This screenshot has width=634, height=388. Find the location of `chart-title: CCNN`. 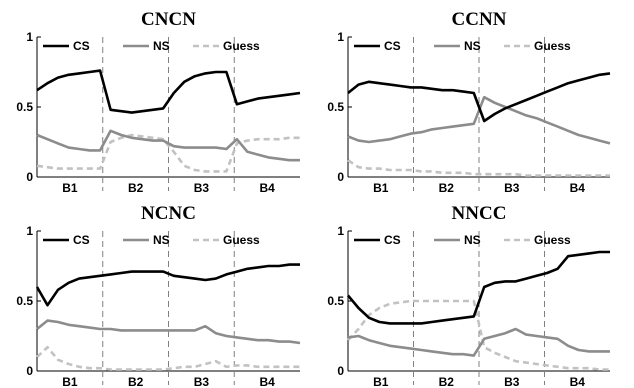

chart-title: CCNN is located at coordinates (479, 19).